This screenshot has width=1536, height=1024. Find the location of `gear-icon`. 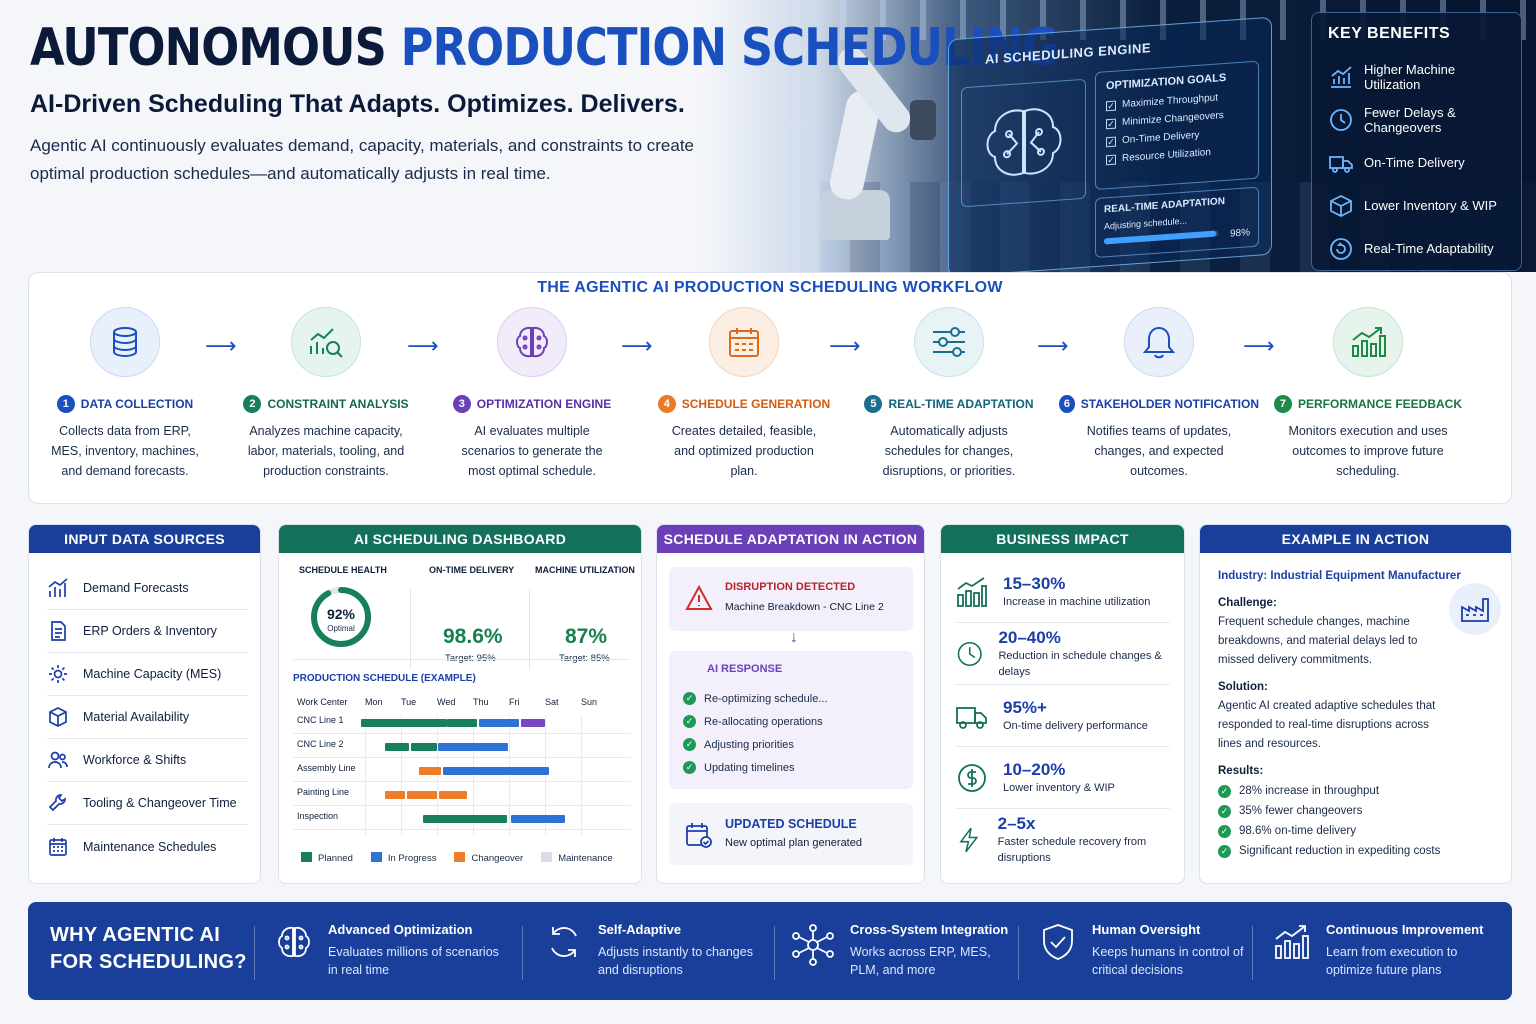

gear-icon is located at coordinates (58, 674).